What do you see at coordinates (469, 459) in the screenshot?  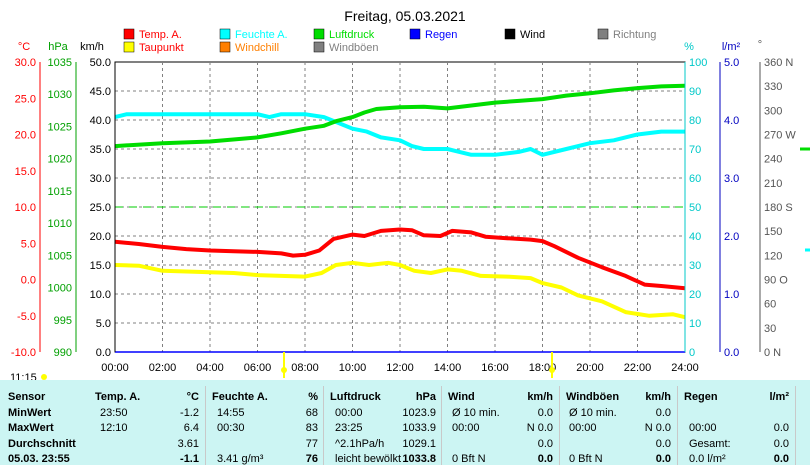 I see `cell-wind-detail: 0 Bft N` at bounding box center [469, 459].